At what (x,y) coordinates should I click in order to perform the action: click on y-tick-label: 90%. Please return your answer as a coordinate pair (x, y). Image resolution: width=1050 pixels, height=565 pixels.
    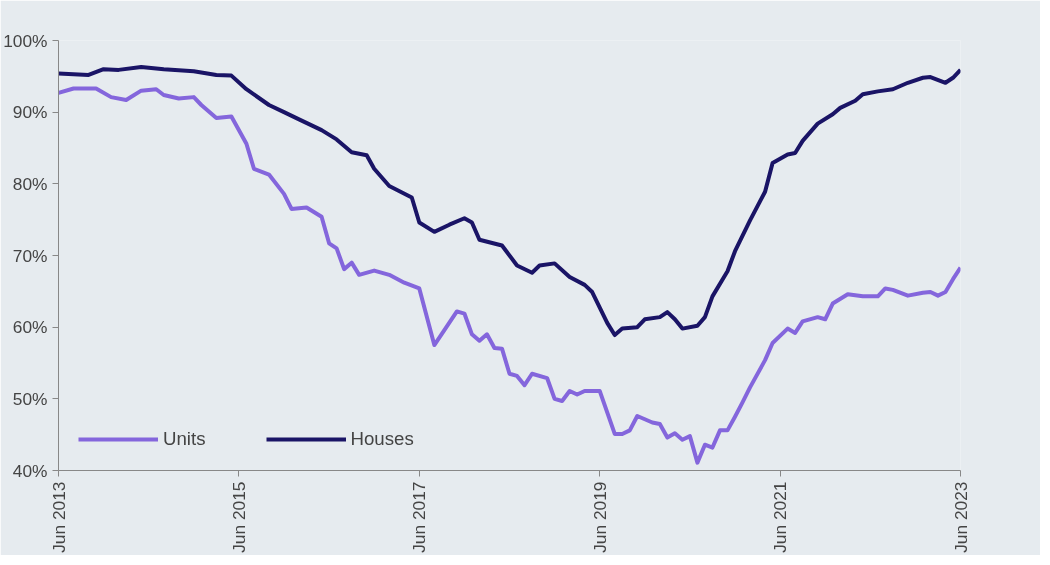
    Looking at the image, I should click on (30, 112).